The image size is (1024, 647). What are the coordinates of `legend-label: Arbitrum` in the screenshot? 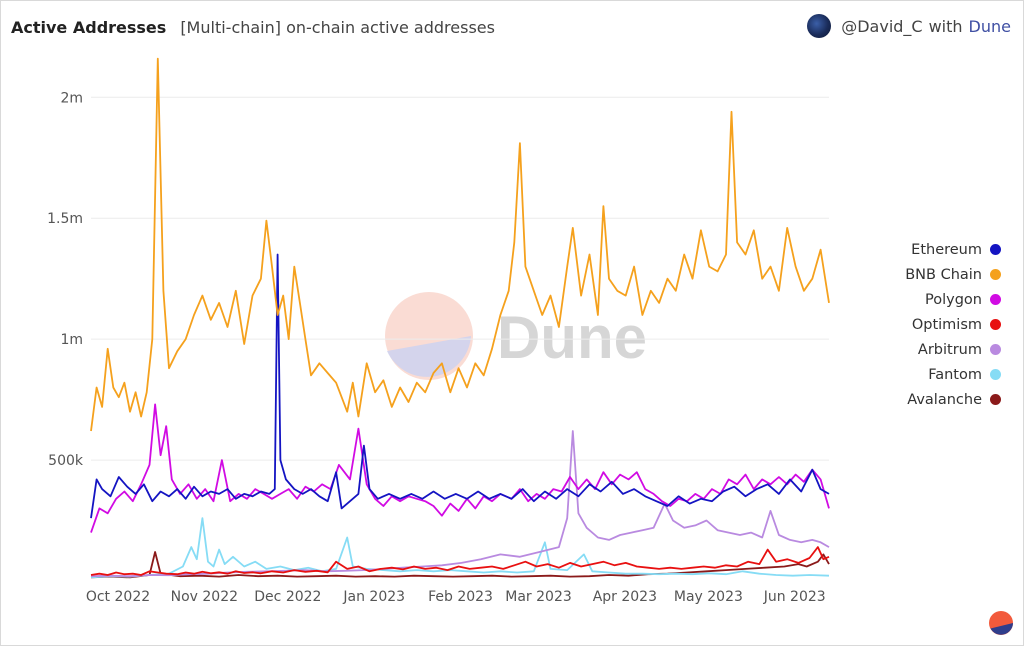 It's located at (949, 349).